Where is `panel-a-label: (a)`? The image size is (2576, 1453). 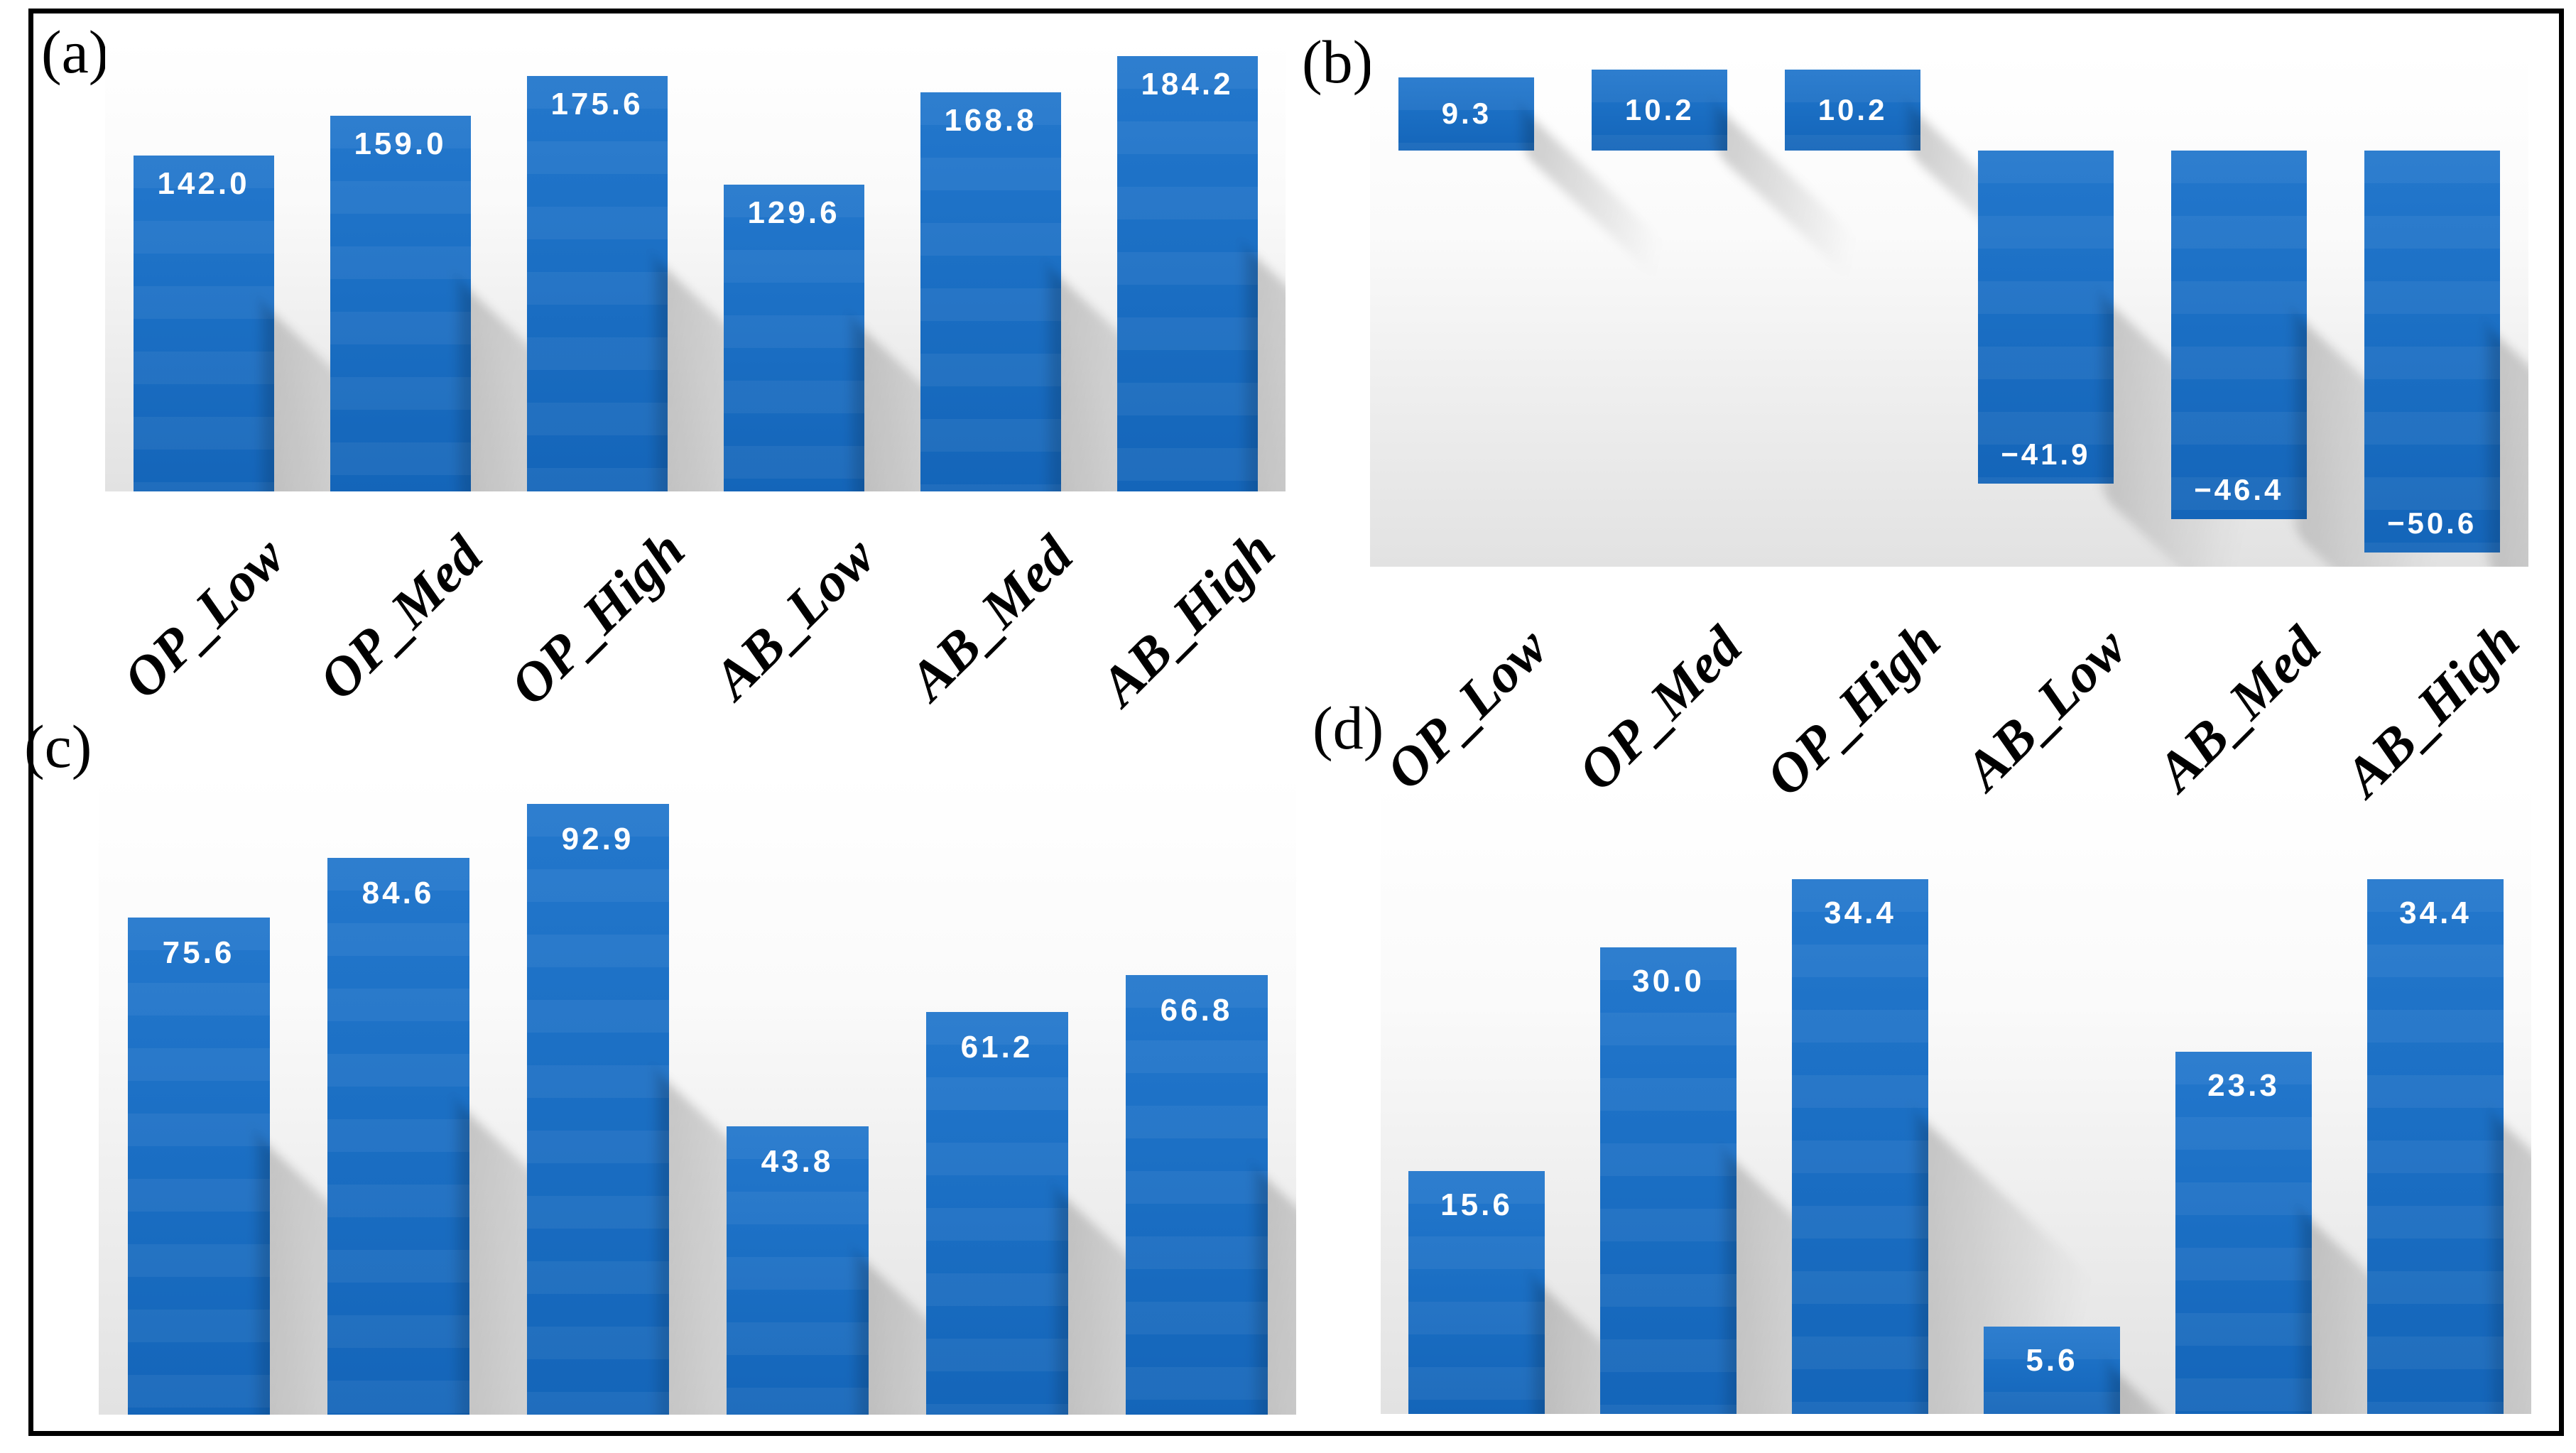 panel-a-label: (a) is located at coordinates (75, 52).